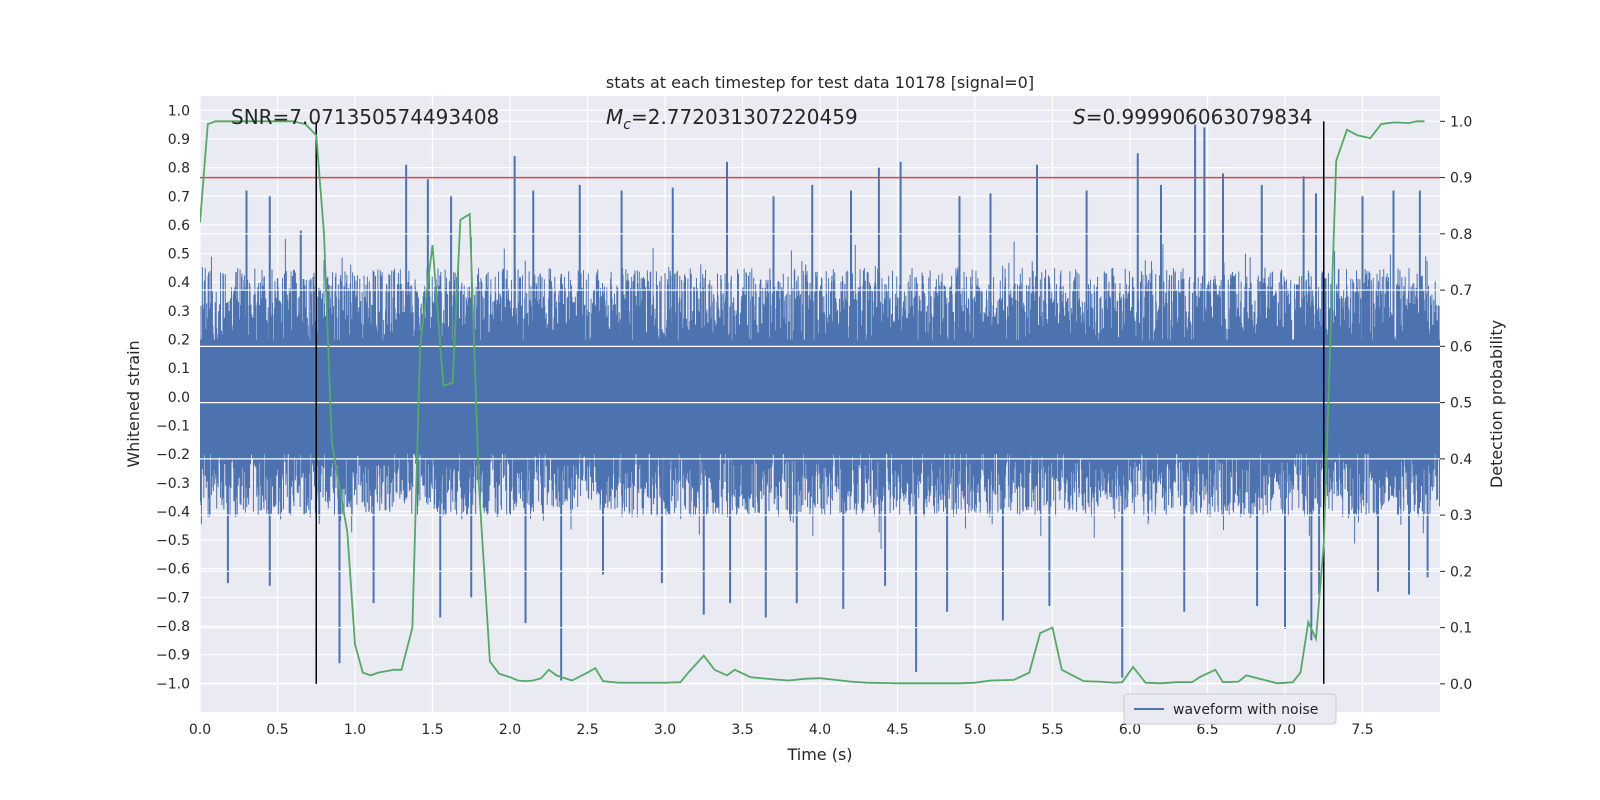  I want to click on x-tick-label: 2.5, so click(587, 730).